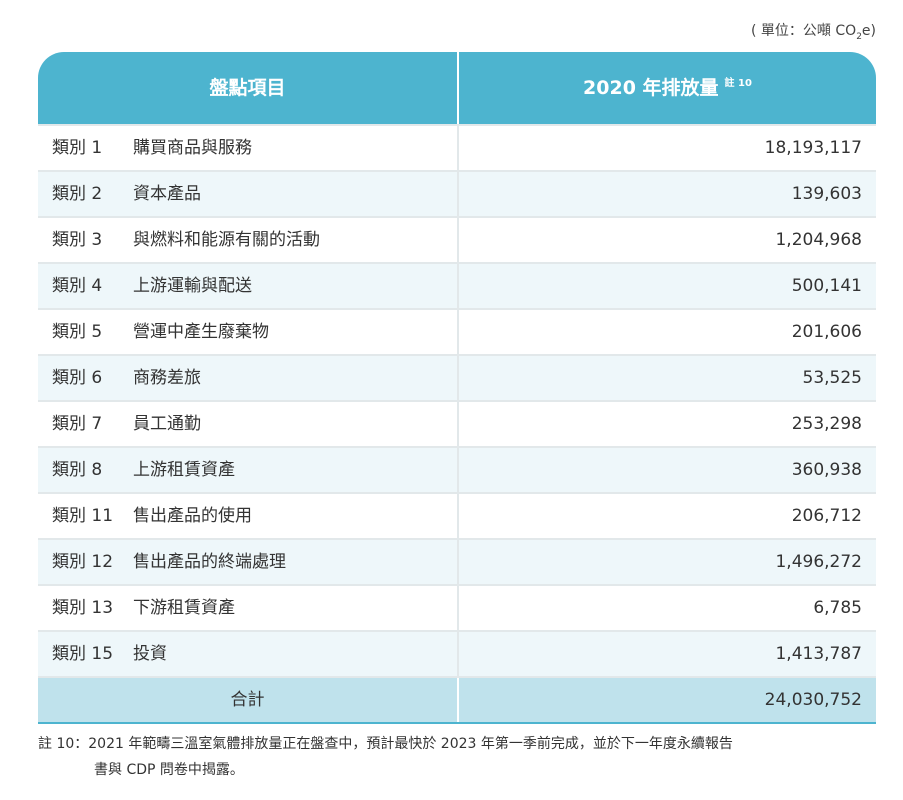 This screenshot has height=800, width=903. What do you see at coordinates (209, 562) in the screenshot?
I see `category-name: 售出產品的終端處理` at bounding box center [209, 562].